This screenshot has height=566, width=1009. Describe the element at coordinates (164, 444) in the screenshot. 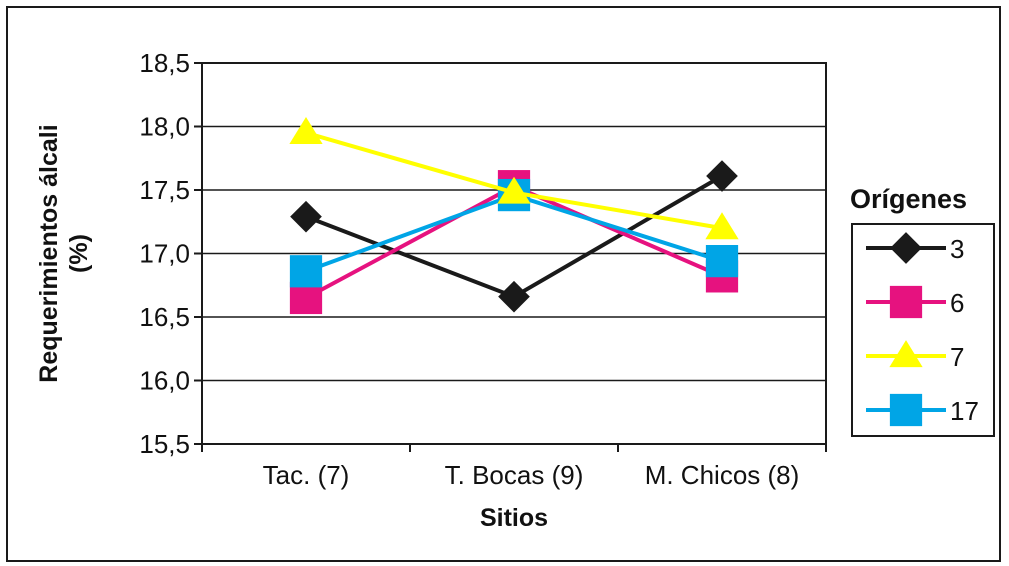

I see `y-tick-label: 15,5` at that location.